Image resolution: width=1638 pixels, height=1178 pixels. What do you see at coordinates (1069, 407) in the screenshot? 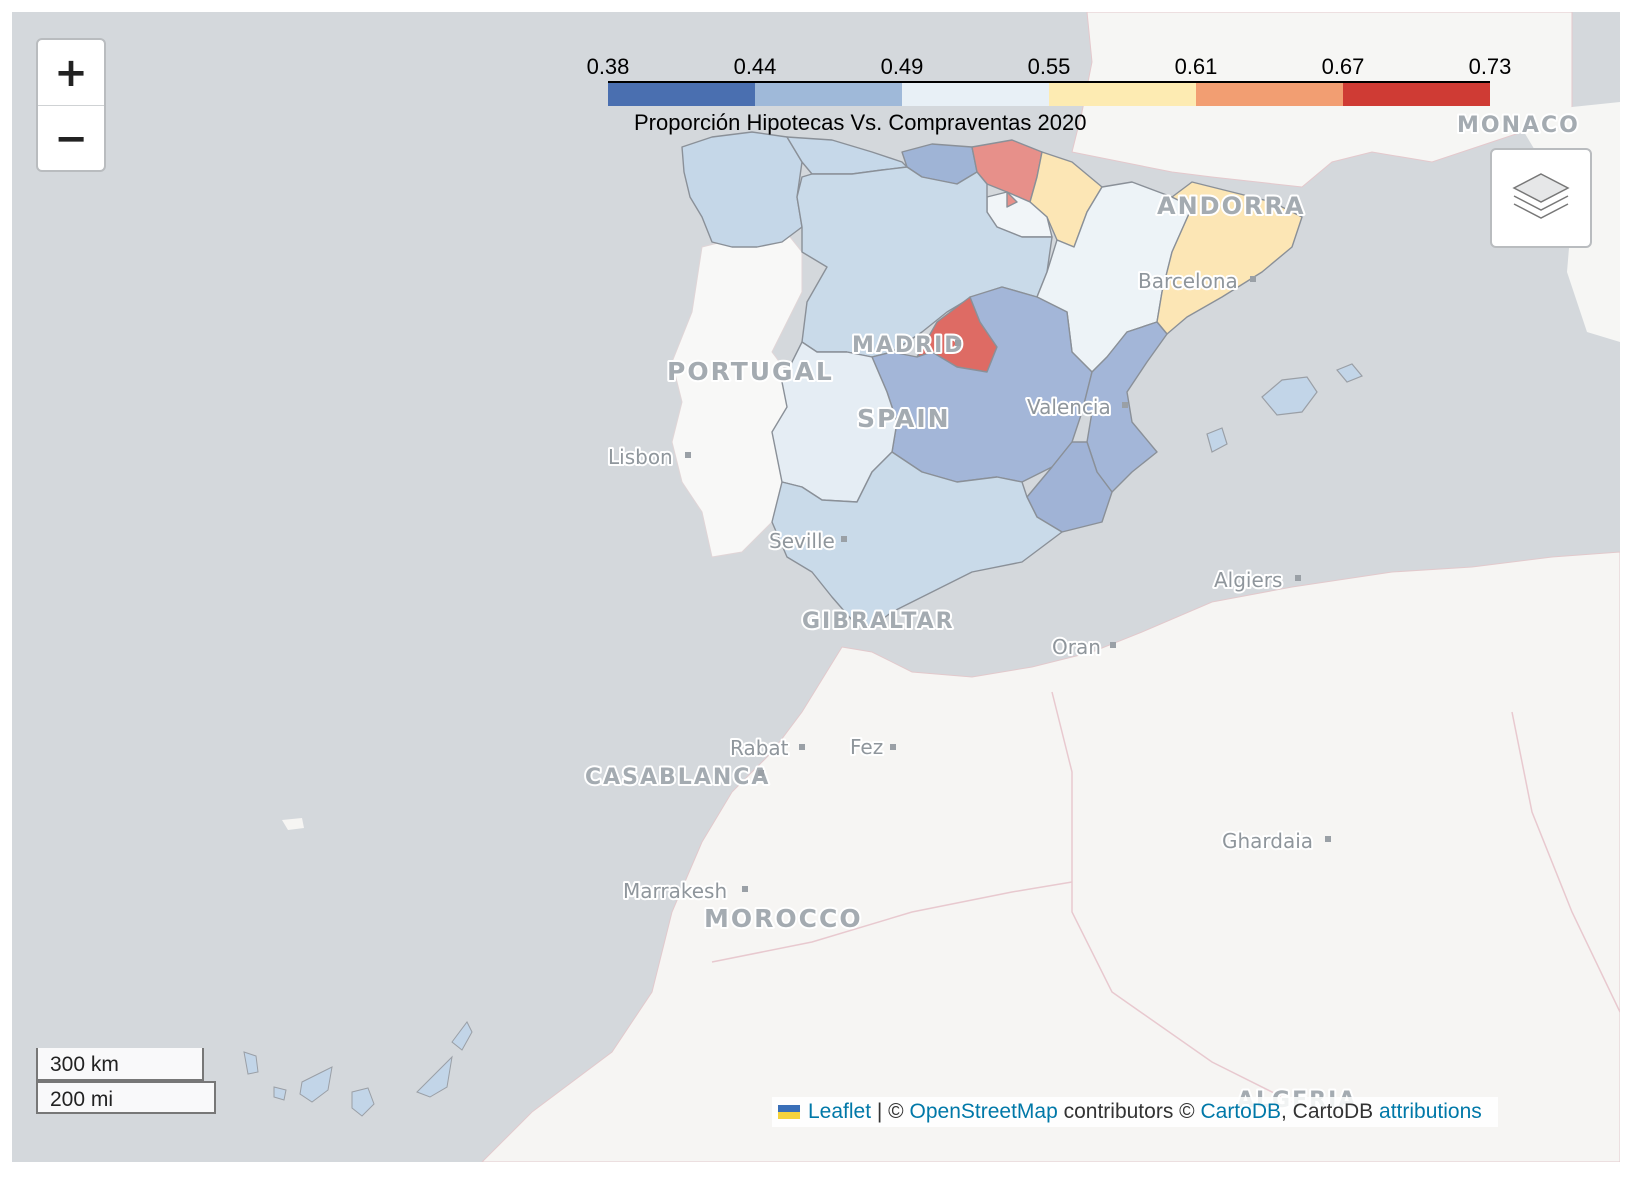
I see `label-valencia: Valencia` at bounding box center [1069, 407].